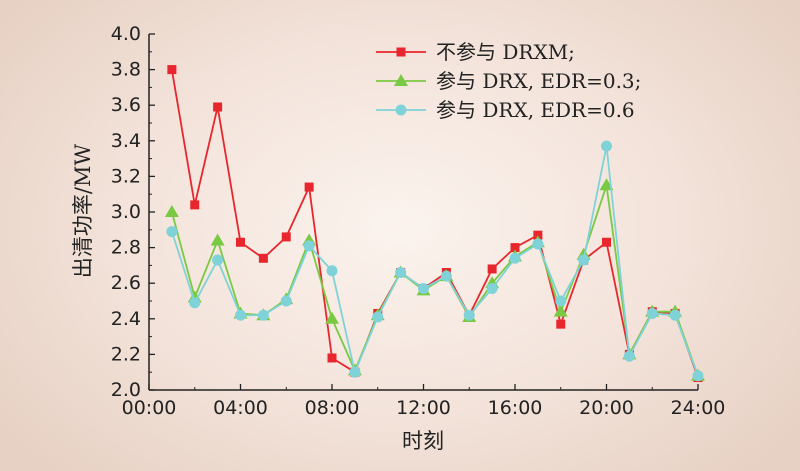 The image size is (800, 471). Describe the element at coordinates (126, 212) in the screenshot. I see `y-tick-label: 3.0` at that location.